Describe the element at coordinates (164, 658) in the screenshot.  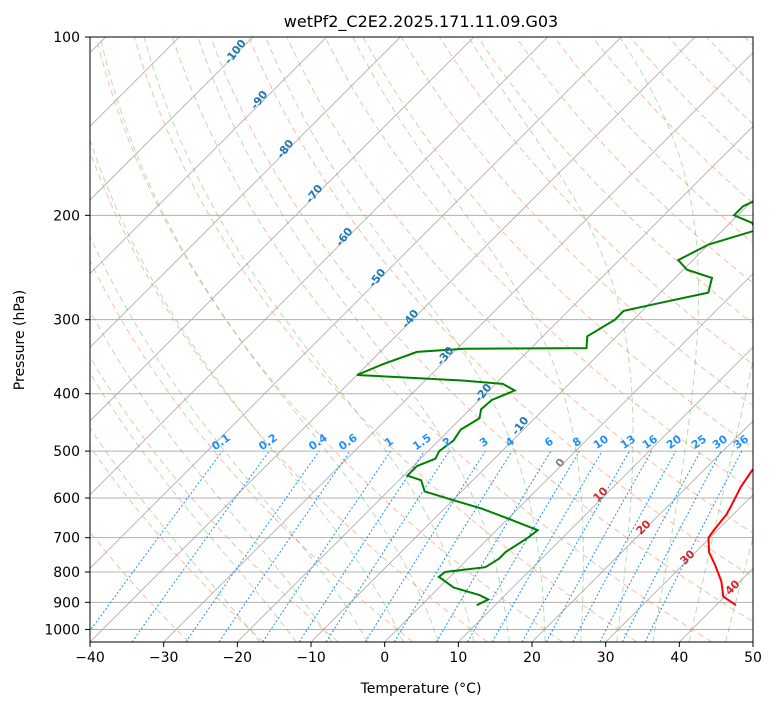
I see `x-tick-label: −30` at that location.